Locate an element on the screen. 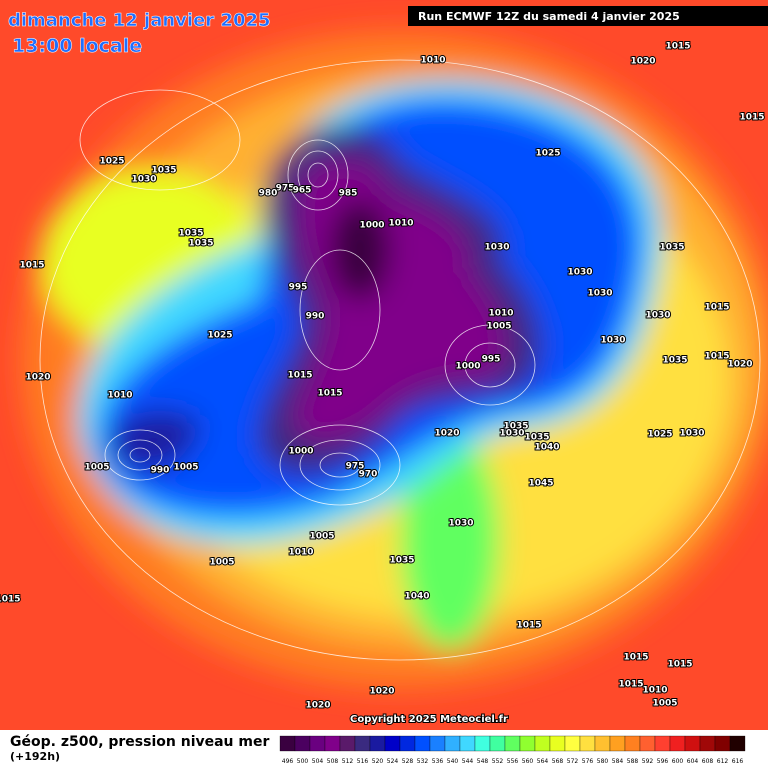 Image resolution: width=768 pixels, height=768 pixels. colorbar-label: 536 is located at coordinates (438, 761).